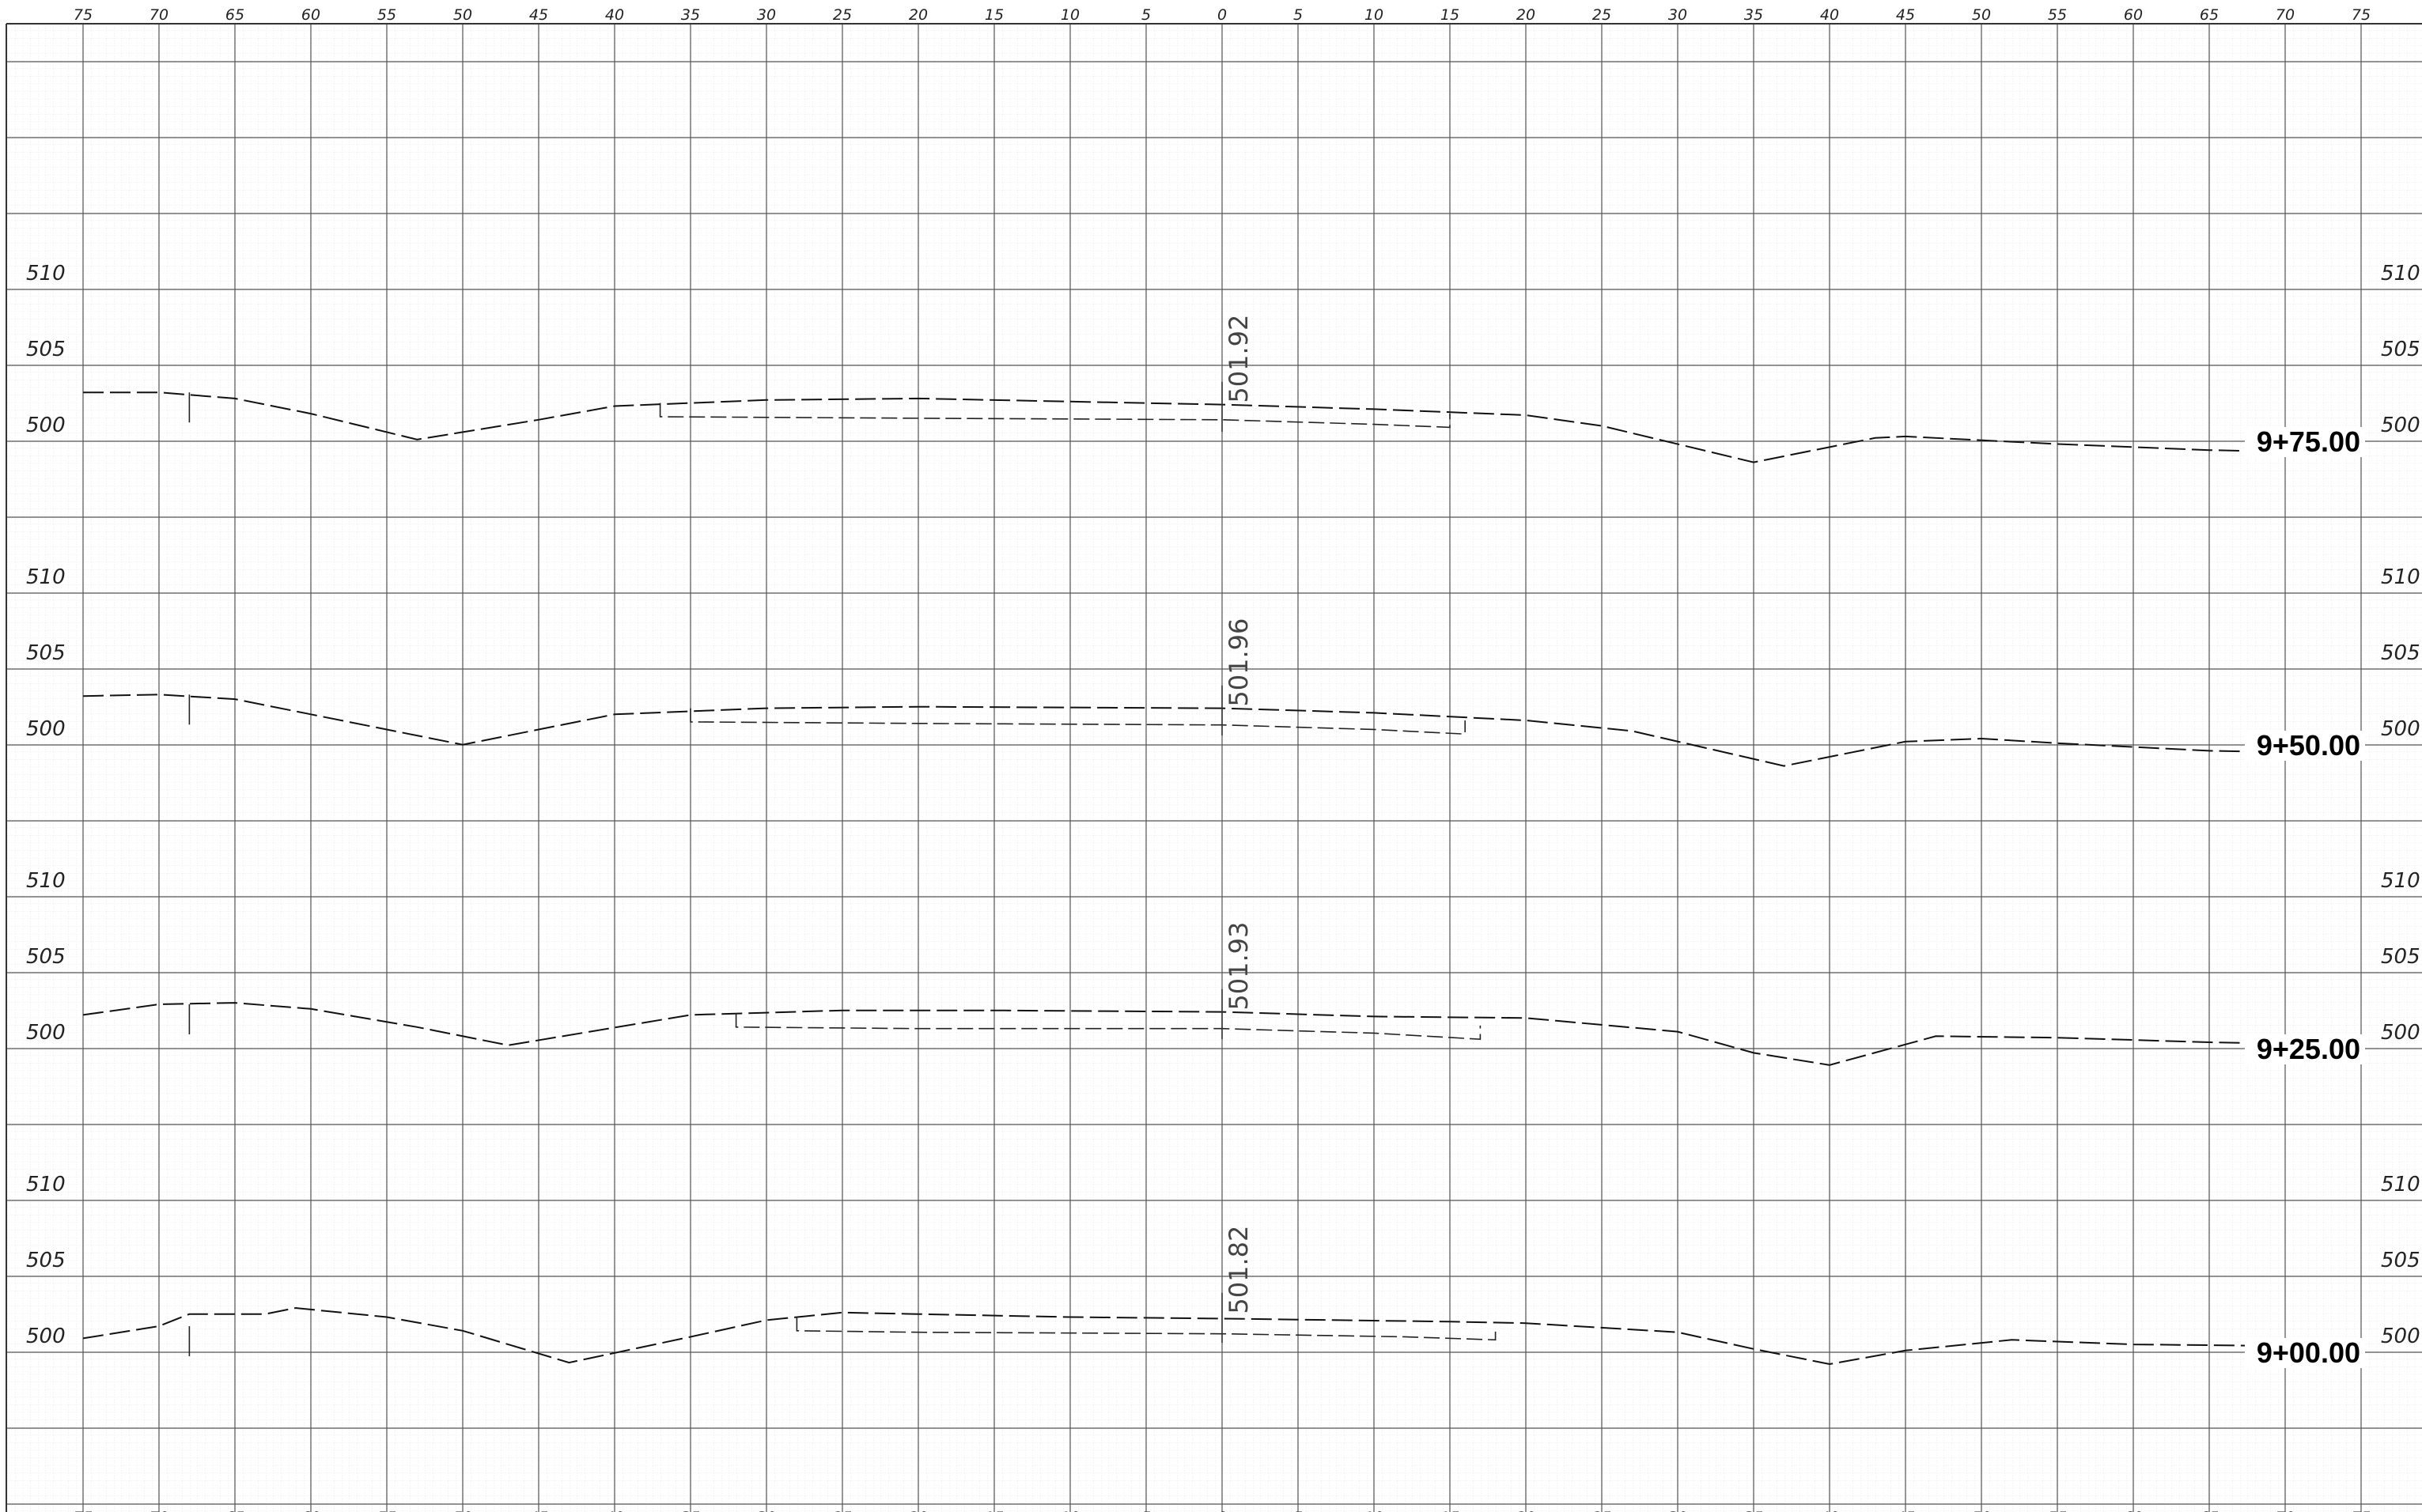 This screenshot has width=2422, height=1512. What do you see at coordinates (1055, 416) in the screenshot?
I see `proposed-section-line` at bounding box center [1055, 416].